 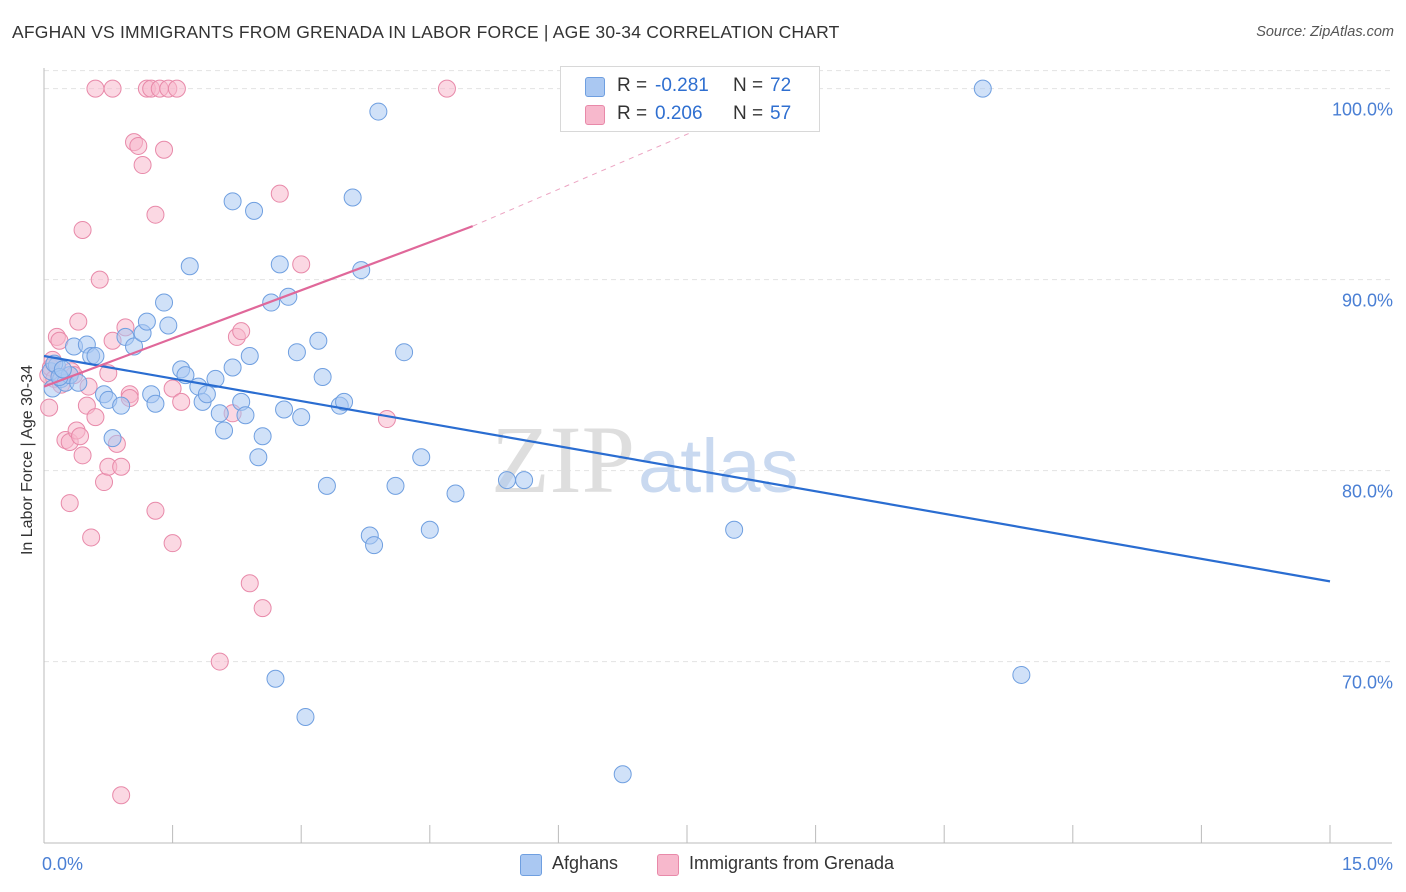 I want to click on y-tick-label: 80.0%, so click(x=1367, y=492).